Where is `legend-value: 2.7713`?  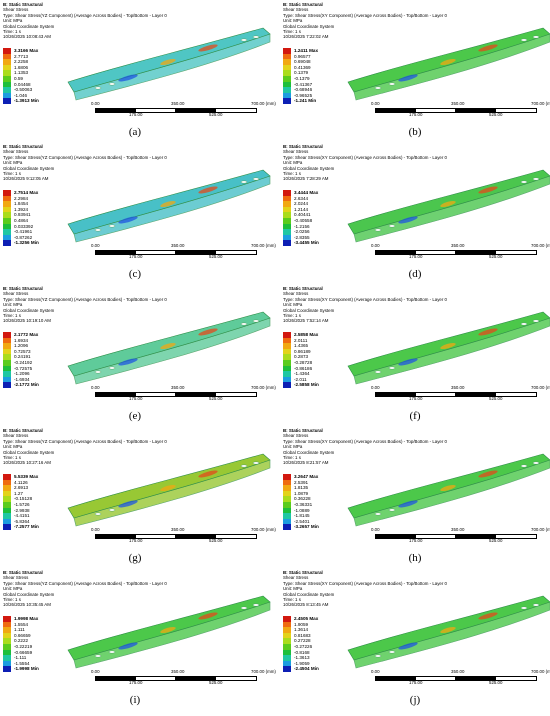
legend-value: 2.7713 is located at coordinates (21, 56).